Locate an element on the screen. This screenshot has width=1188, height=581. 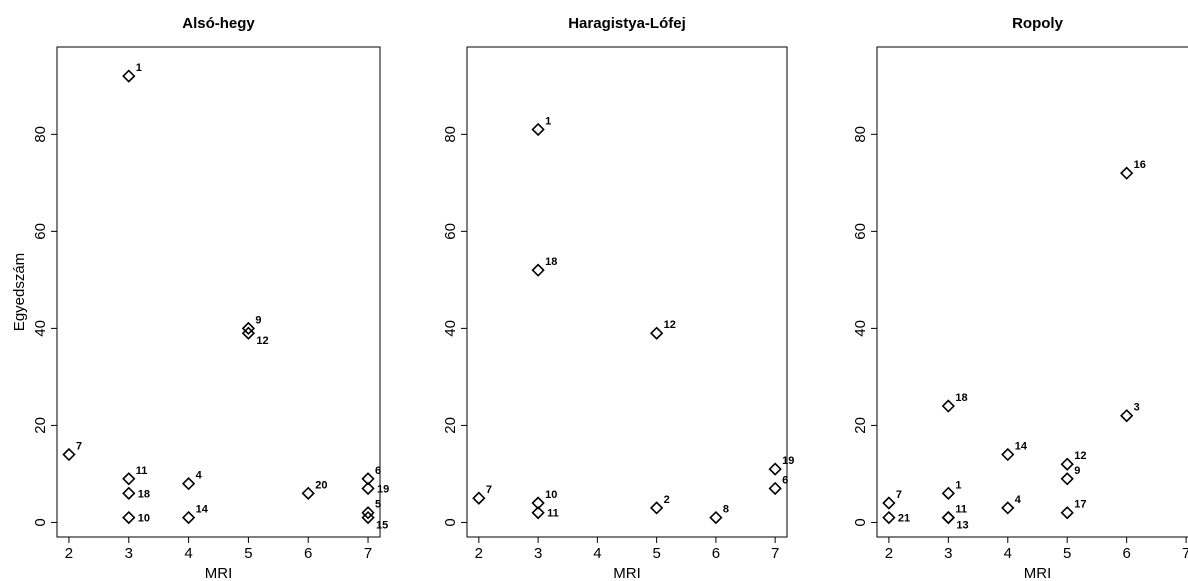
point-label: 5 is located at coordinates (378, 505).